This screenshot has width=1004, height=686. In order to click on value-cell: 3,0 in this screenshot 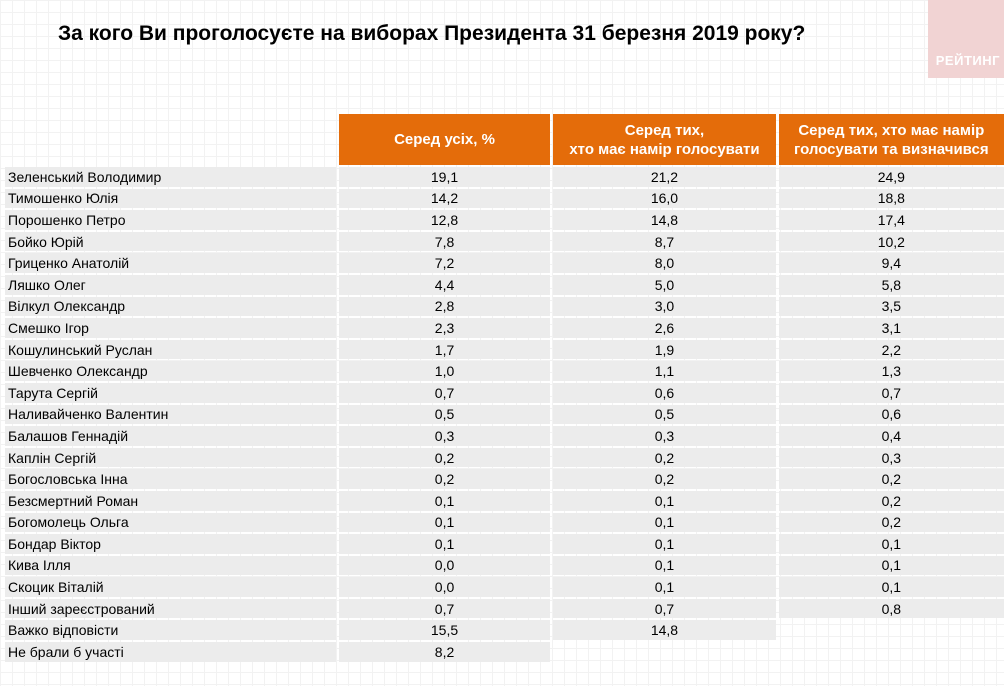, I will do `click(664, 306)`.